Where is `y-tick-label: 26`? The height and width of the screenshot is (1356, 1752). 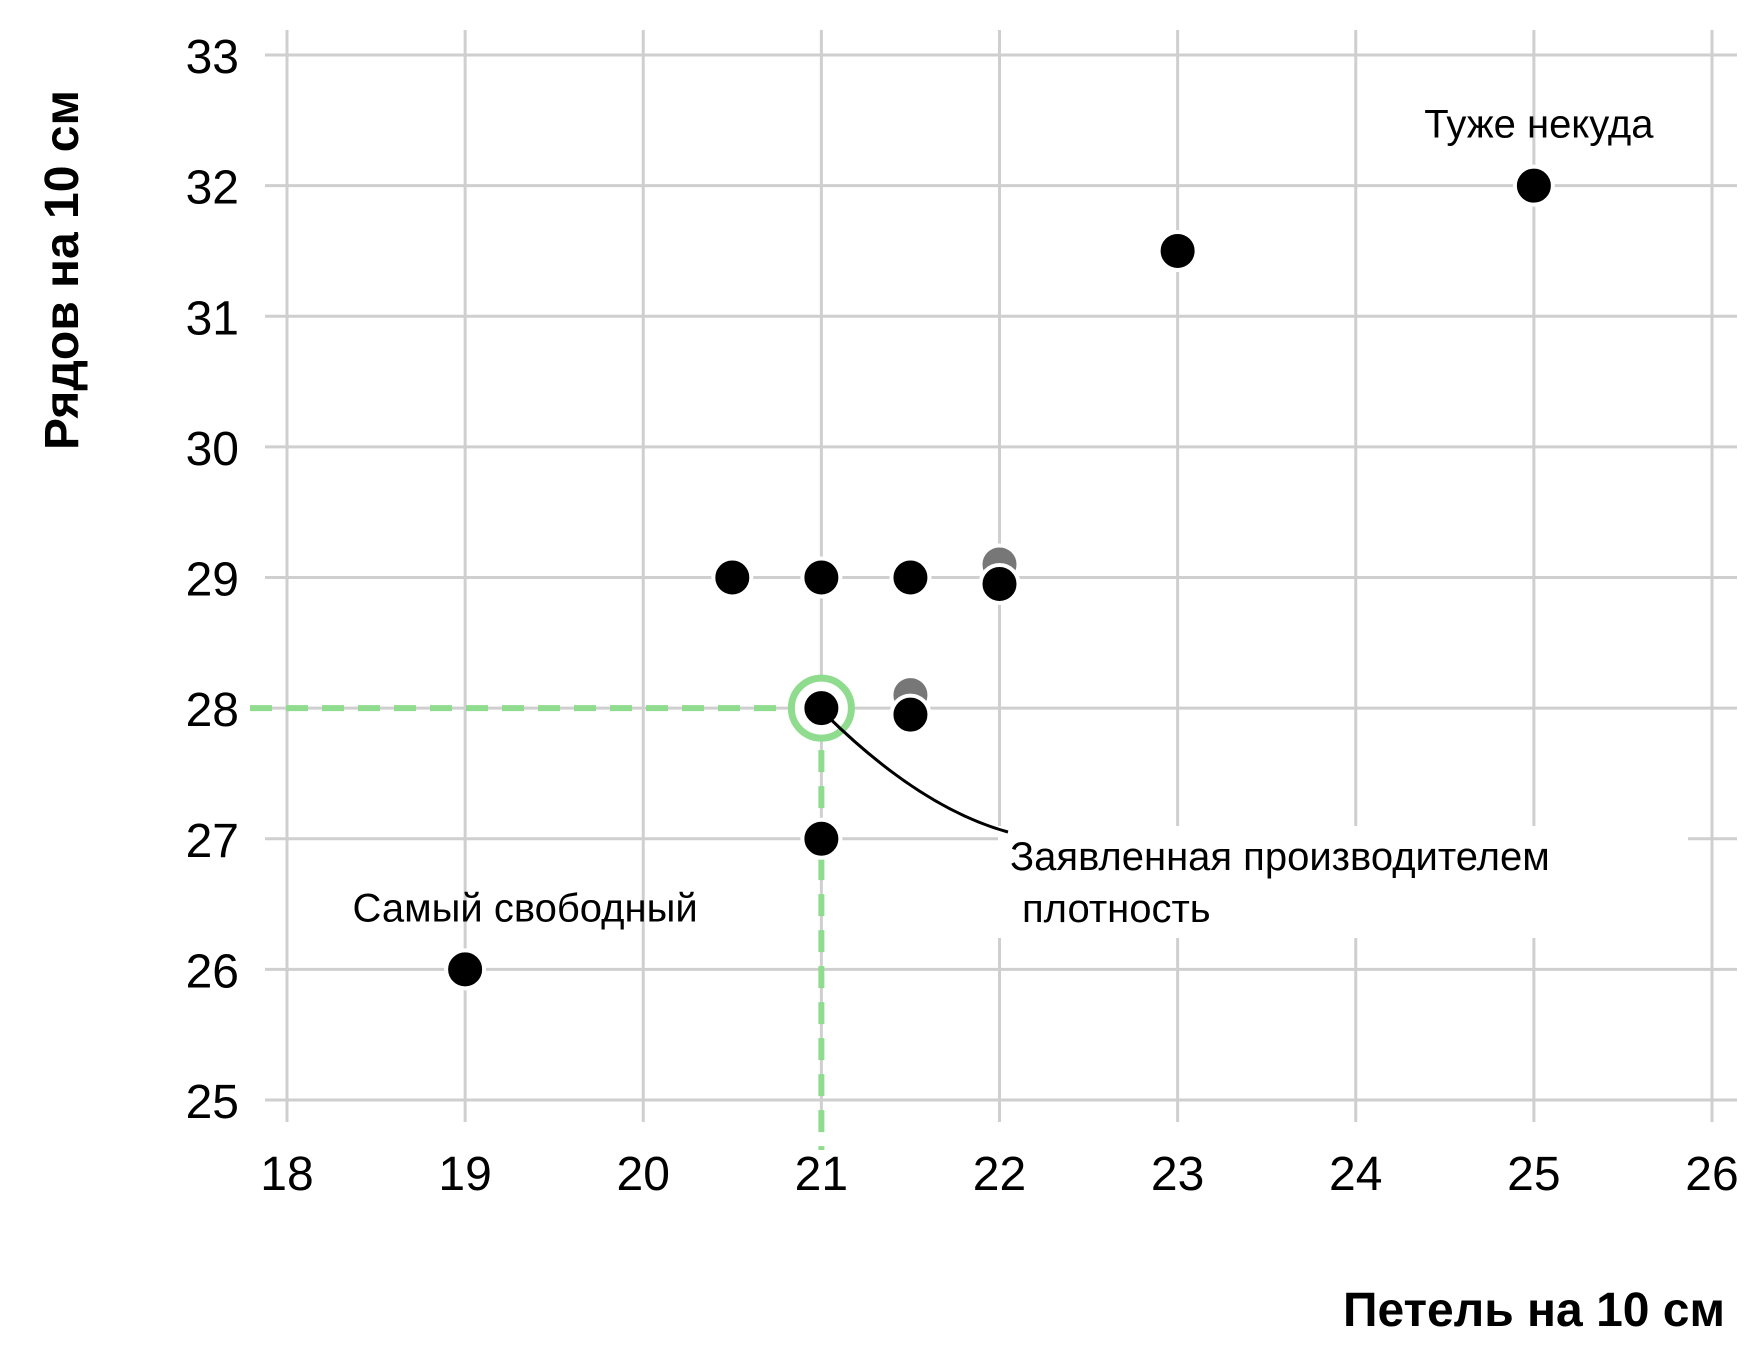
y-tick-label: 26 is located at coordinates (212, 971).